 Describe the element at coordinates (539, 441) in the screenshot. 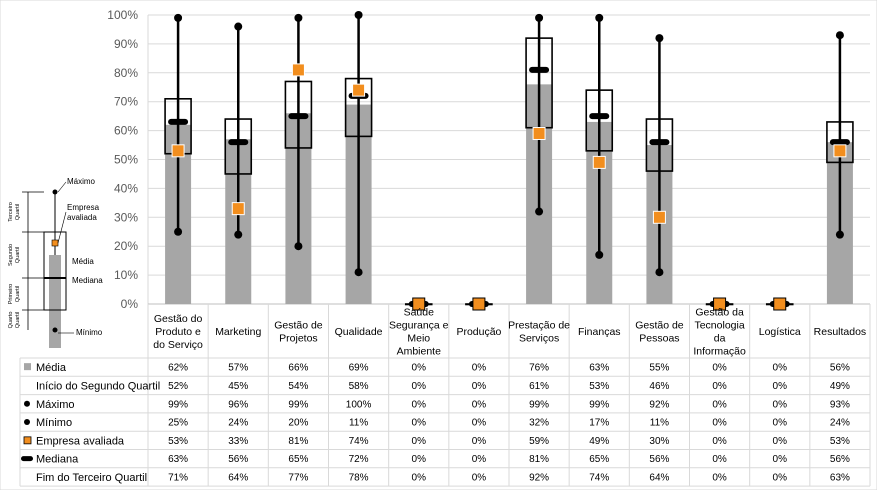

I see `table-cell: 59%` at that location.